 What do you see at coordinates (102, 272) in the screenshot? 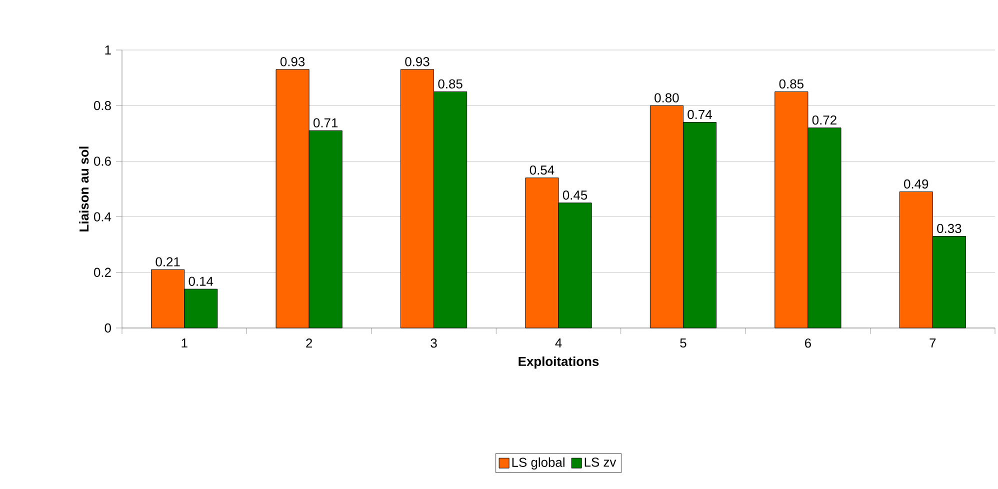
I see `y-tick-label: 0.2` at bounding box center [102, 272].